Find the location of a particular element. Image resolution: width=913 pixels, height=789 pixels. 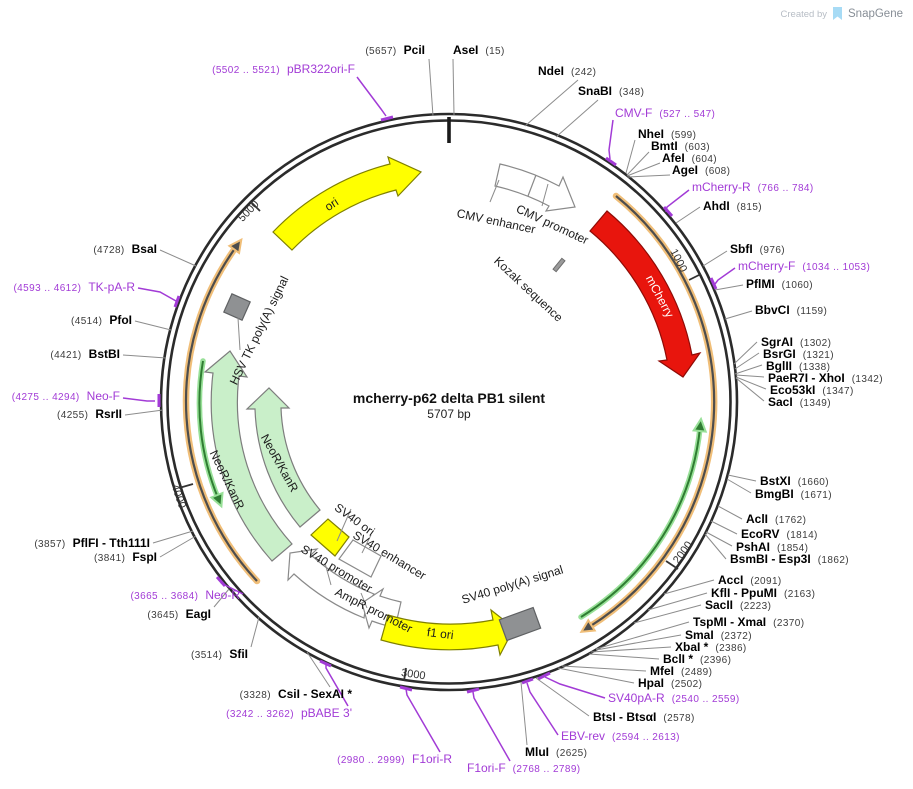

primer-tick-f1ori-r is located at coordinates (406, 688).